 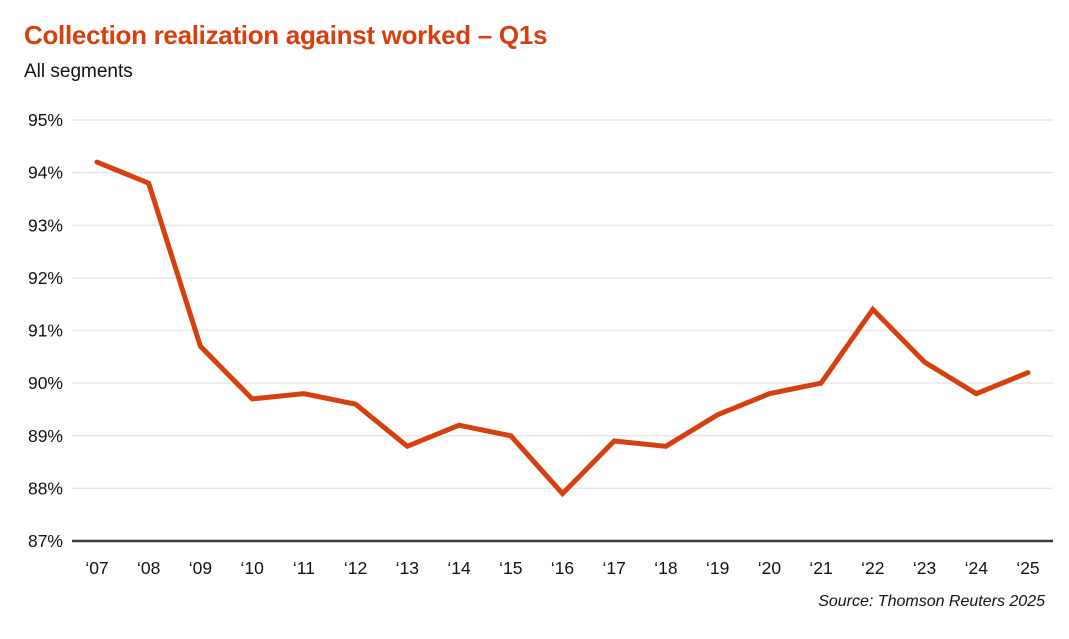 I want to click on x-tick-label: ‘09, so click(x=200, y=568).